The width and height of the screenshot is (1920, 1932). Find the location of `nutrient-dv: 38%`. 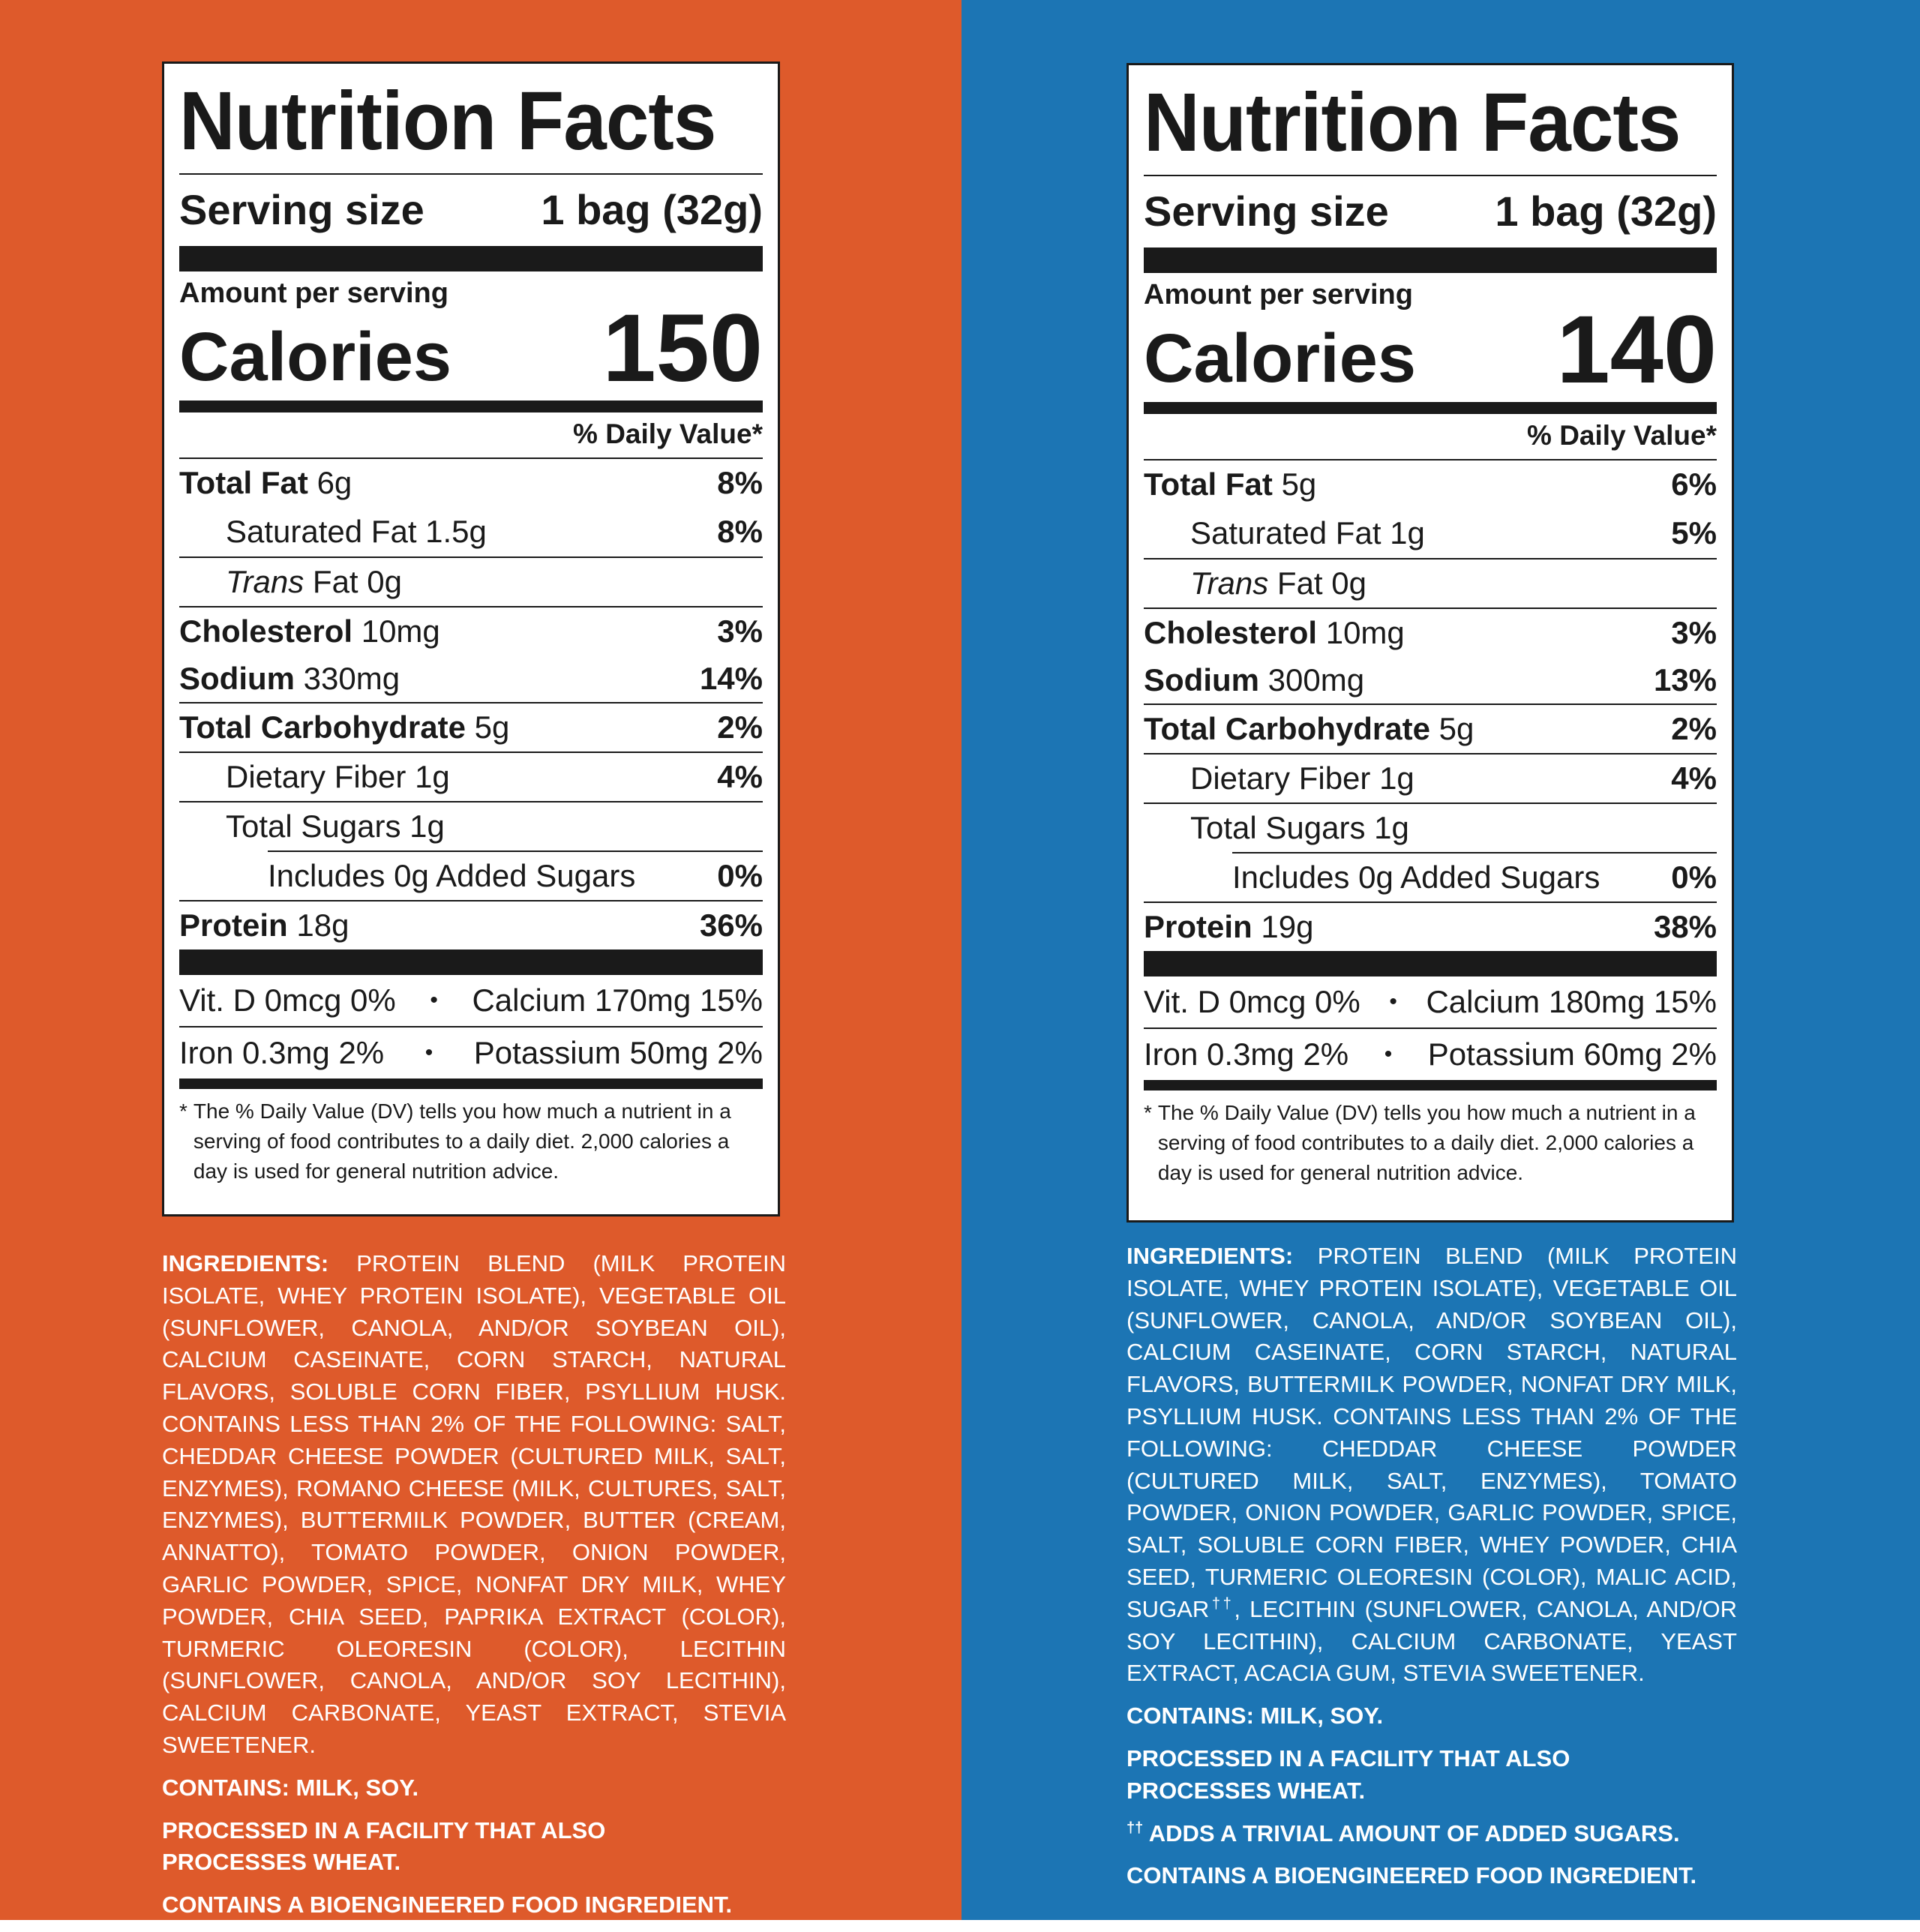

nutrient-dv: 38% is located at coordinates (1685, 927).